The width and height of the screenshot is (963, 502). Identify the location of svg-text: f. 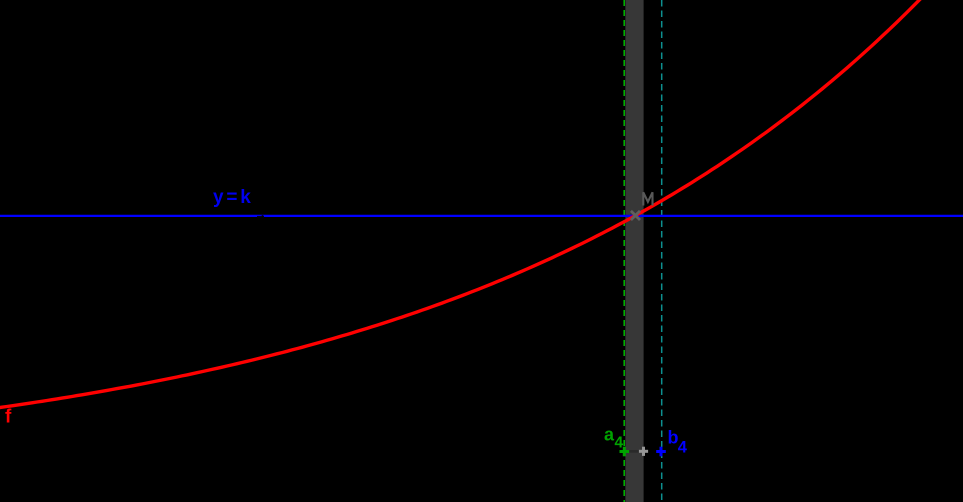
(8, 417).